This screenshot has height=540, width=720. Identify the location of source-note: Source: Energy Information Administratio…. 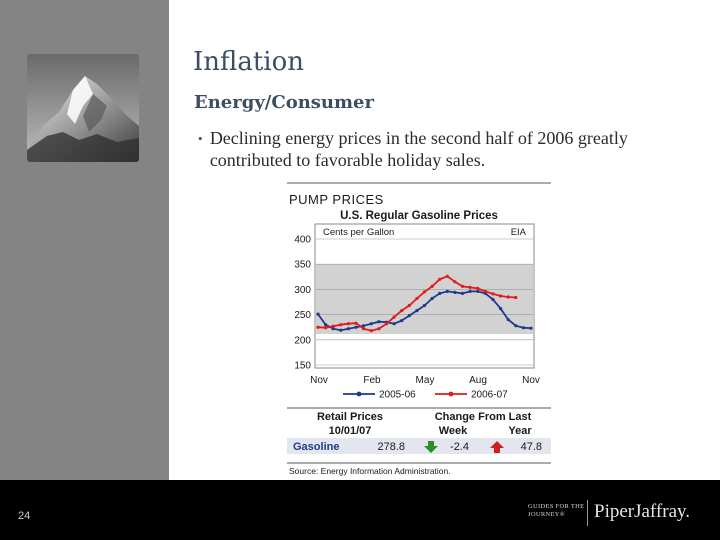
(370, 471).